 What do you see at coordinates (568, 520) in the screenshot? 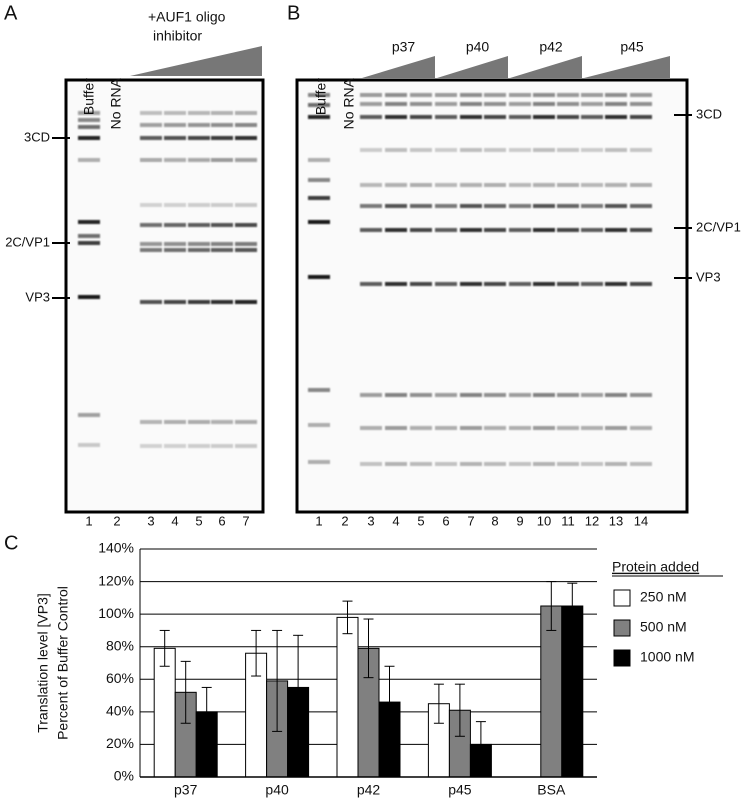
I see `lane-number: 11` at bounding box center [568, 520].